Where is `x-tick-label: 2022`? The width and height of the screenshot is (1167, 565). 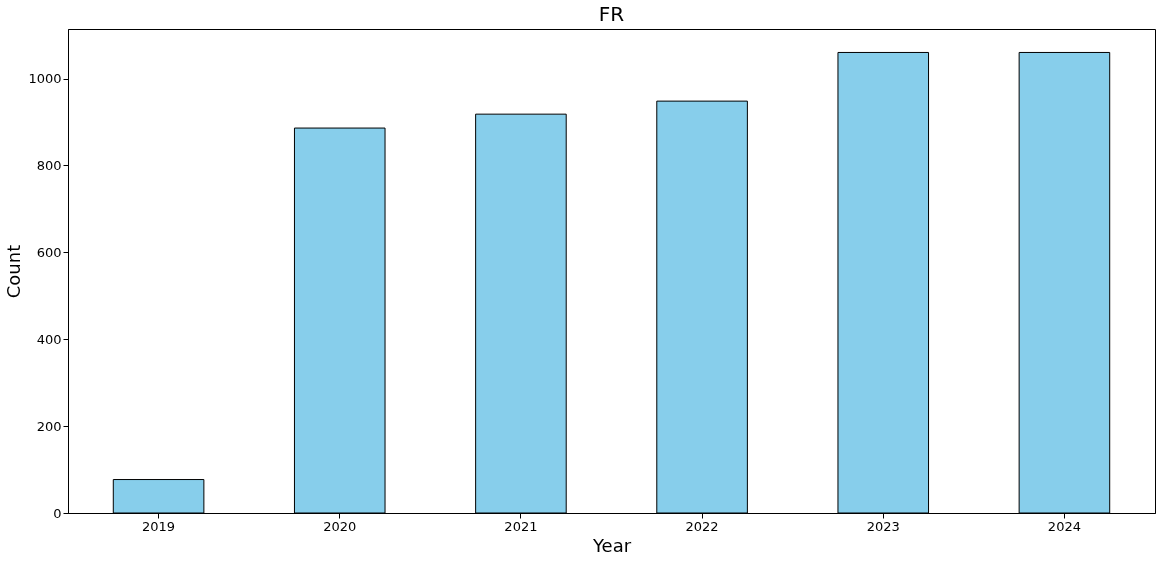 x-tick-label: 2022 is located at coordinates (702, 526).